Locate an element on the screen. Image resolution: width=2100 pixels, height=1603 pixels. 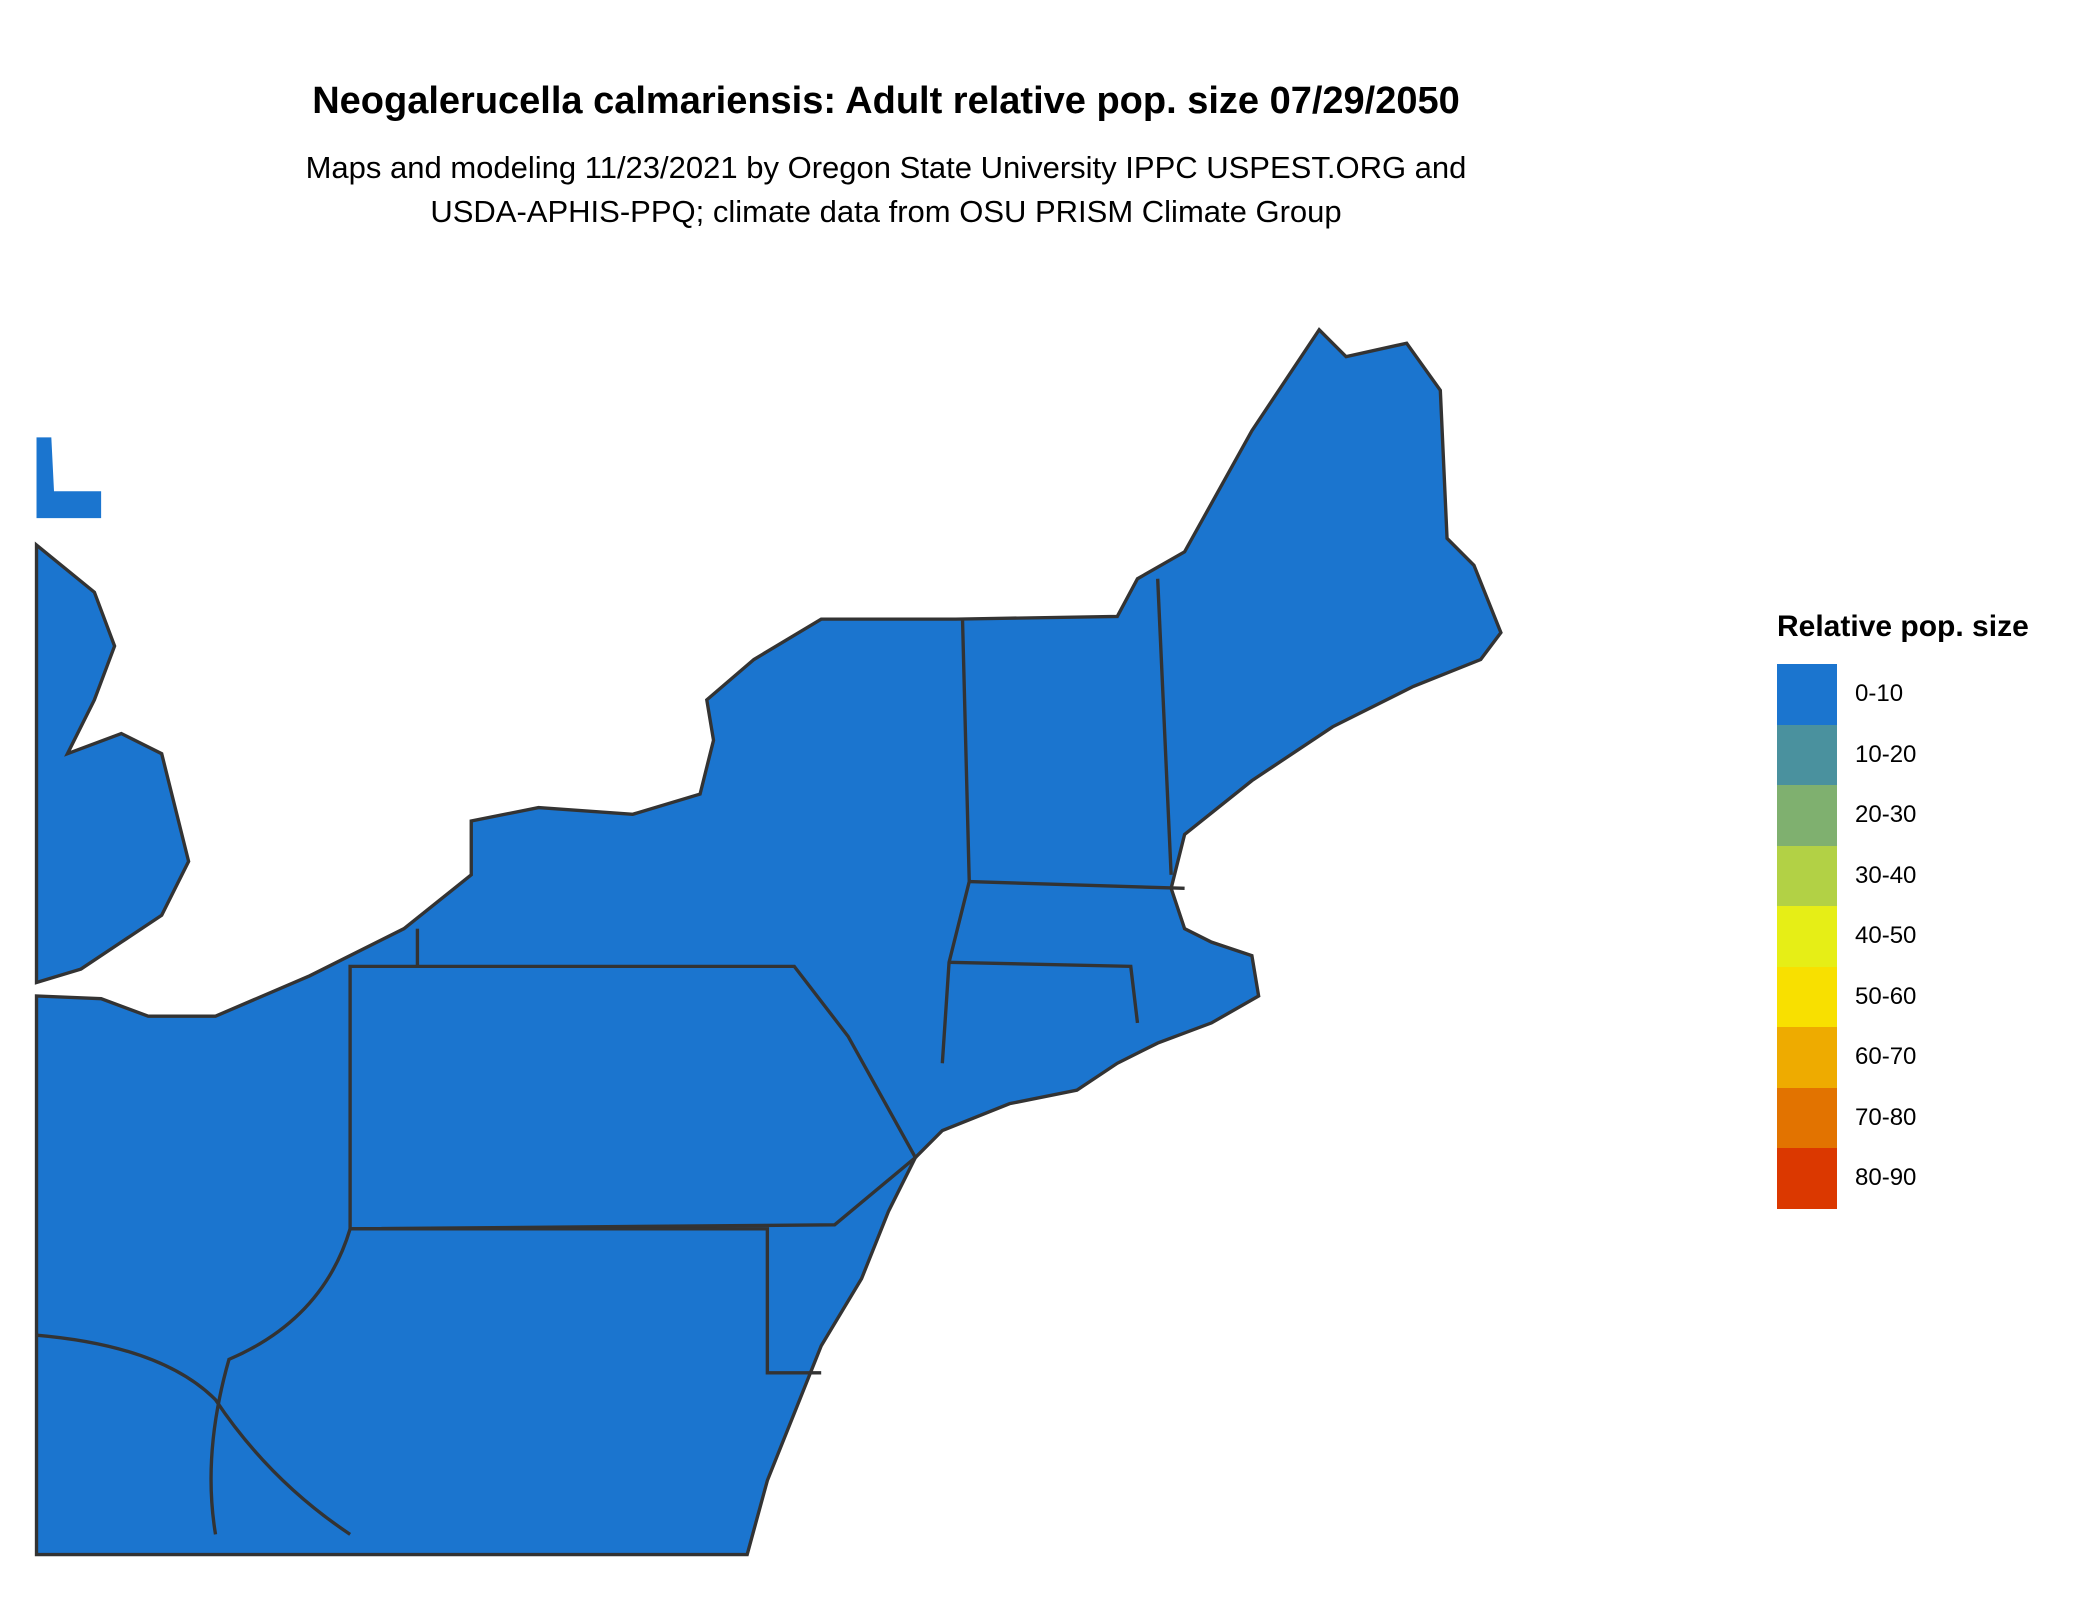
legend-item: 50-60 is located at coordinates (1903, 996).